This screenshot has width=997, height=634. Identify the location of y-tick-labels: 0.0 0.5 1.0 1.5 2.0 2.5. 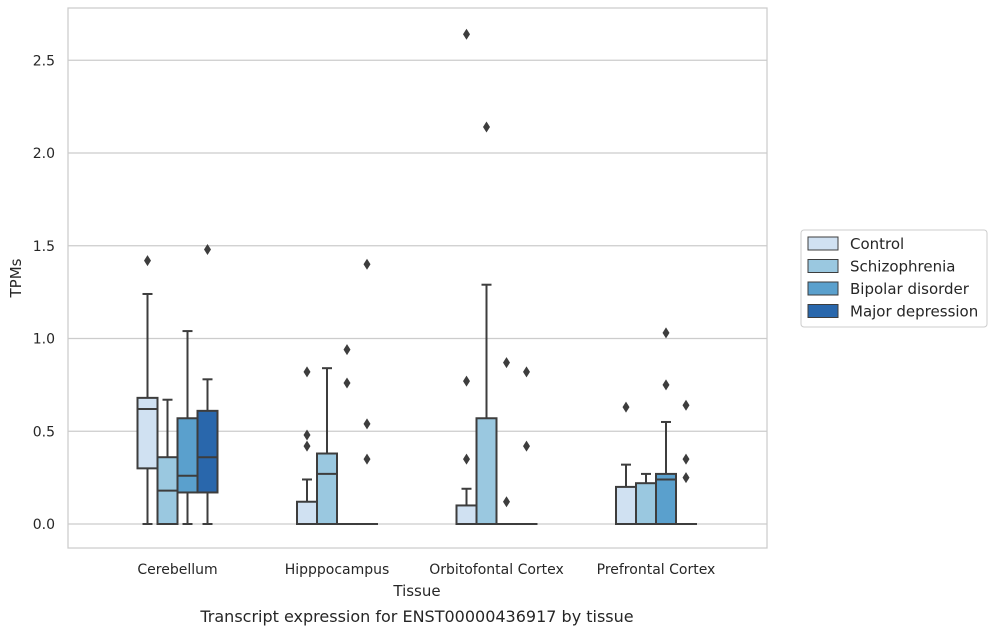
(44, 293).